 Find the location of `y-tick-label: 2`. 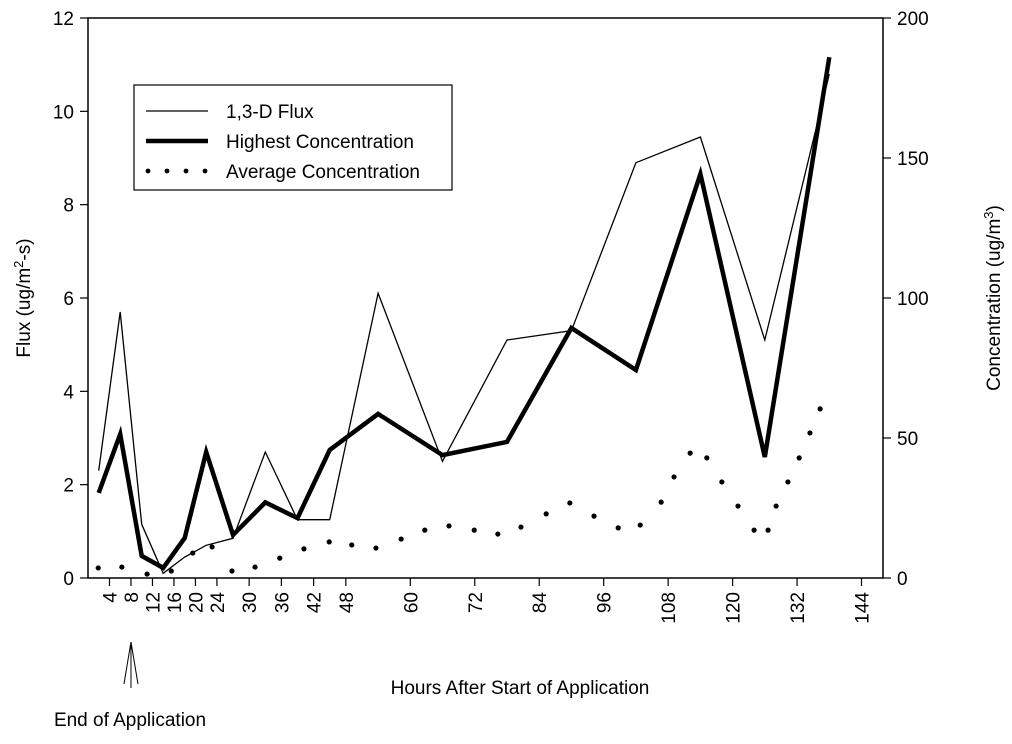

y-tick-label: 2 is located at coordinates (68, 486).